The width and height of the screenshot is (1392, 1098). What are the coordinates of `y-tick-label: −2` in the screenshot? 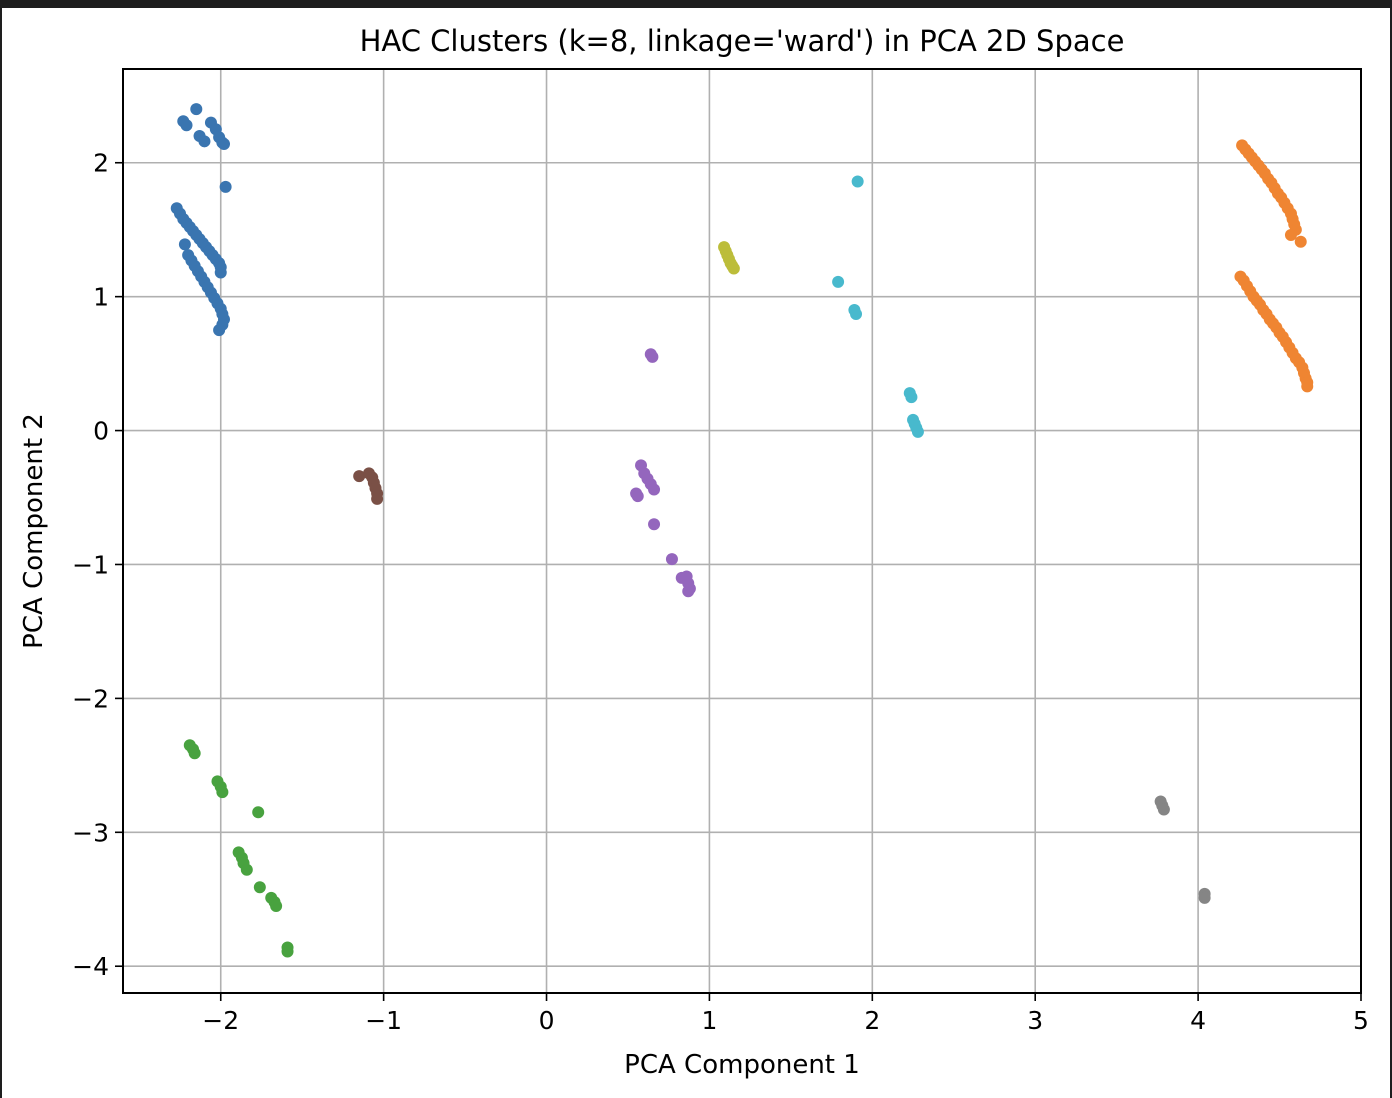 It's located at (90, 698).